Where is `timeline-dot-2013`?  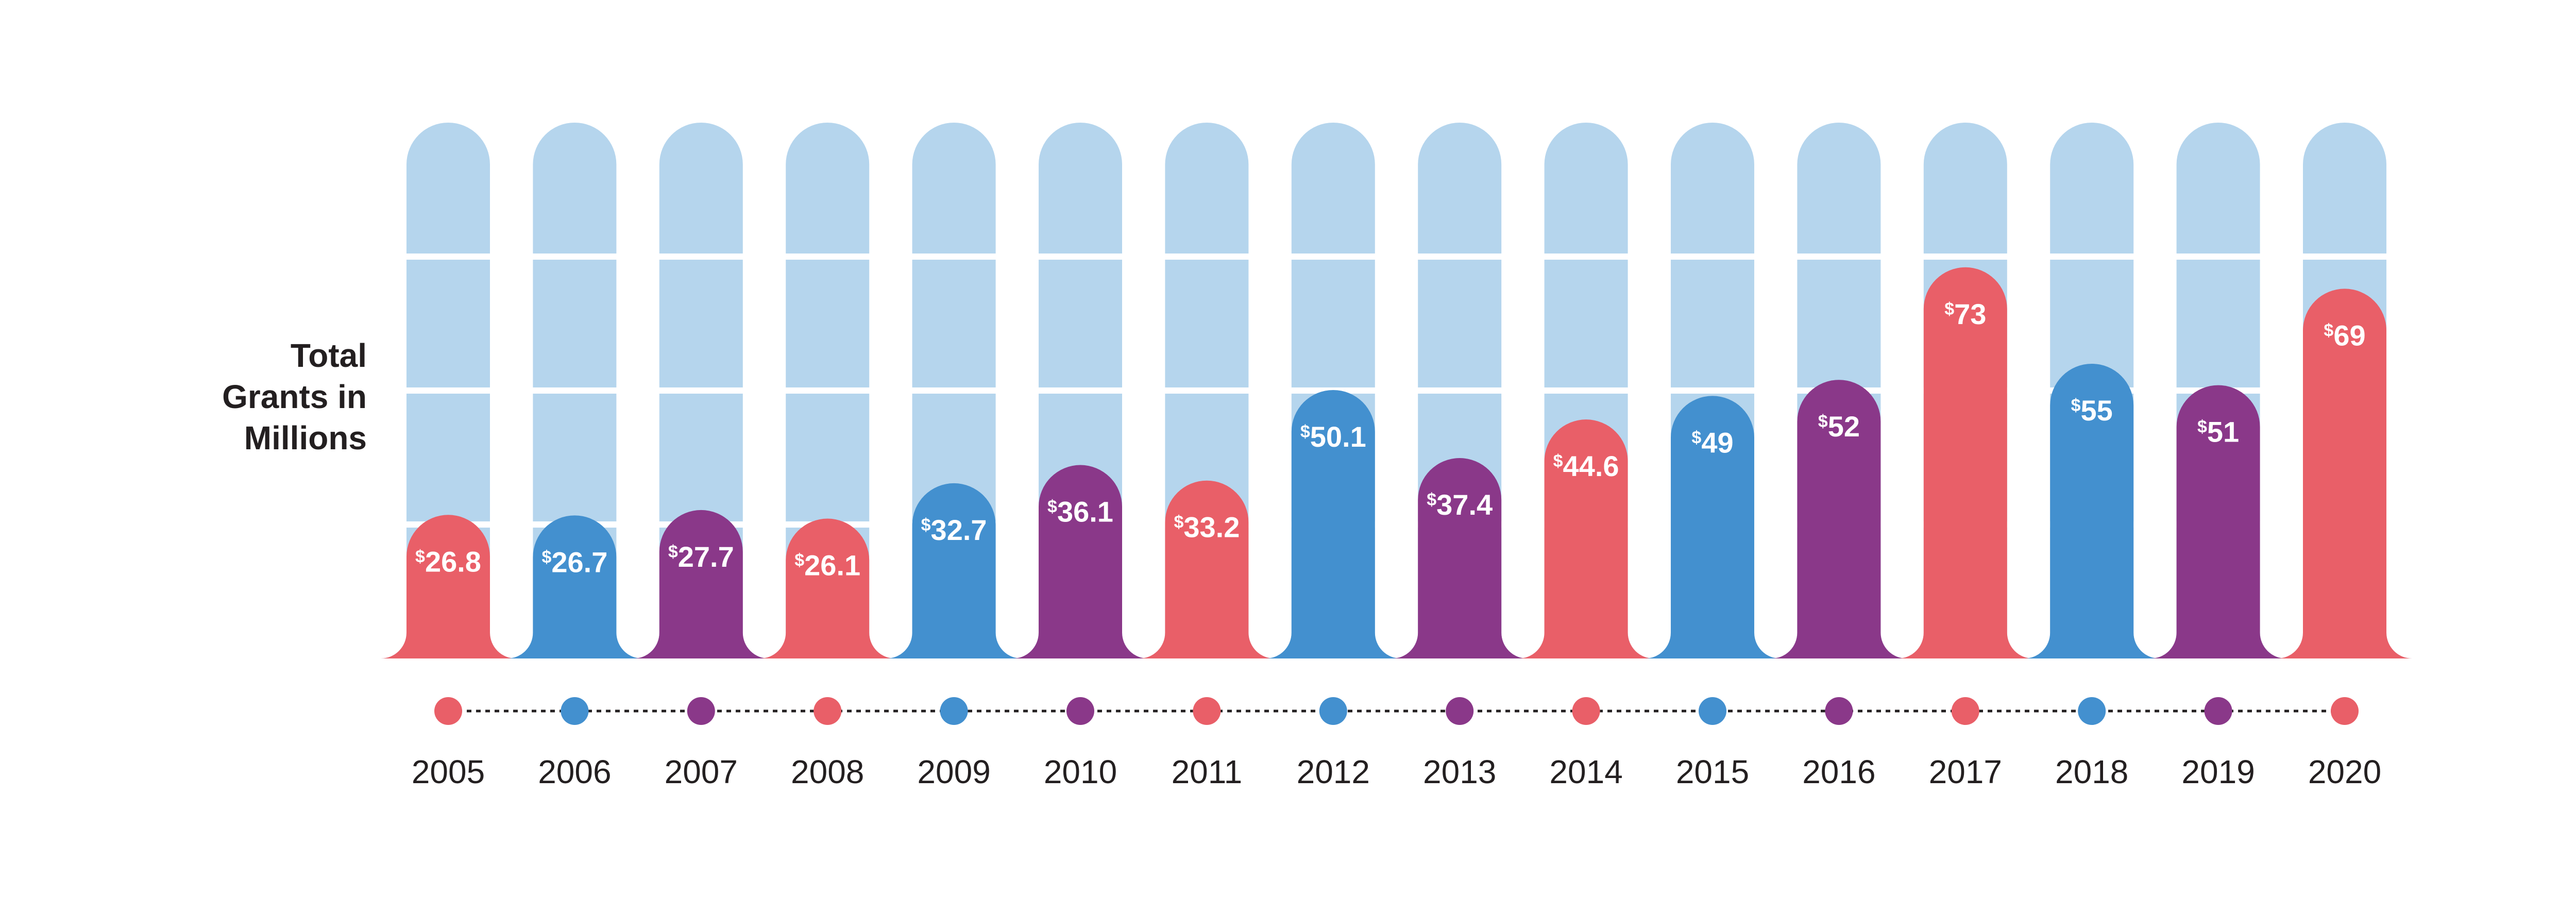
timeline-dot-2013 is located at coordinates (1460, 711).